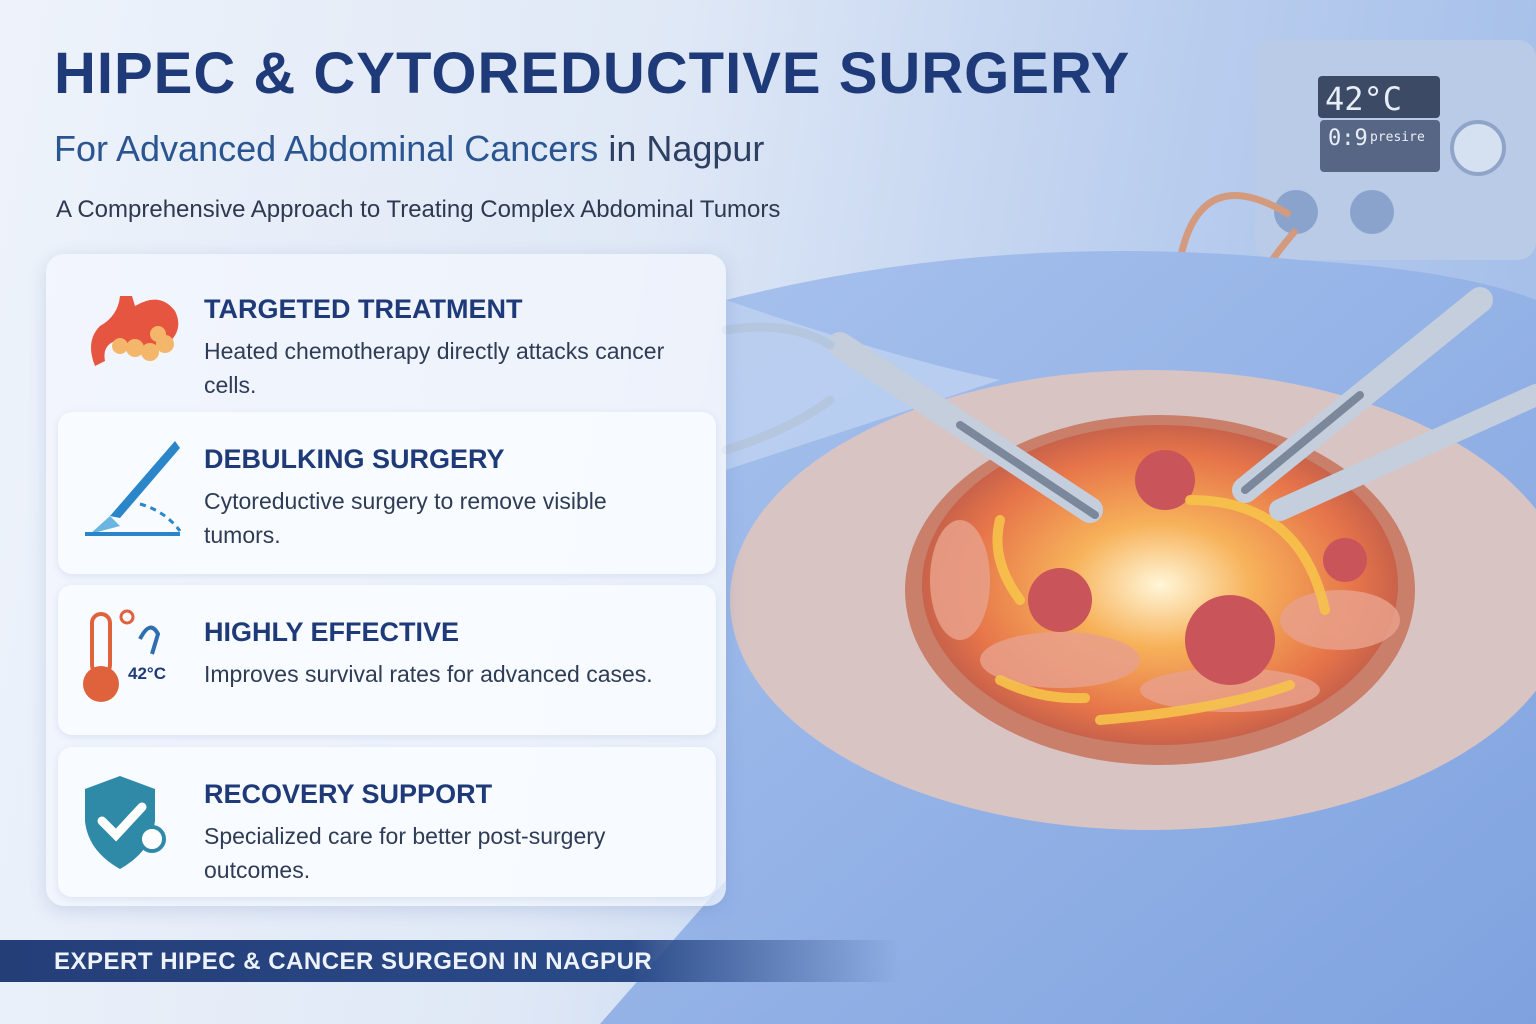 The height and width of the screenshot is (1024, 1536). Describe the element at coordinates (1348, 138) in the screenshot. I see `machine-readout: 0:9` at that location.